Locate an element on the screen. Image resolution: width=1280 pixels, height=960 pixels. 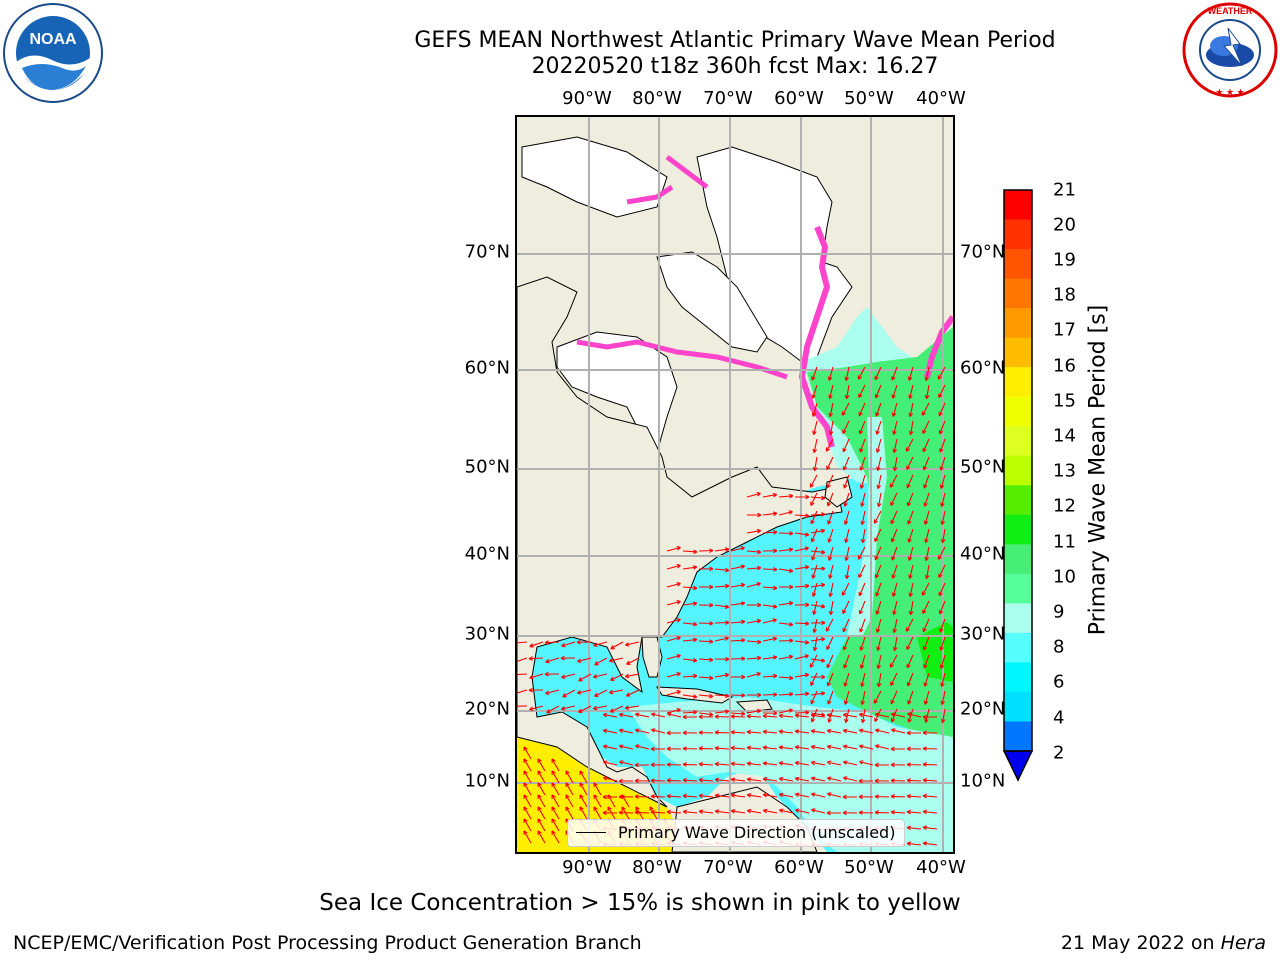
colorbar-label: 14 is located at coordinates (1064, 436).